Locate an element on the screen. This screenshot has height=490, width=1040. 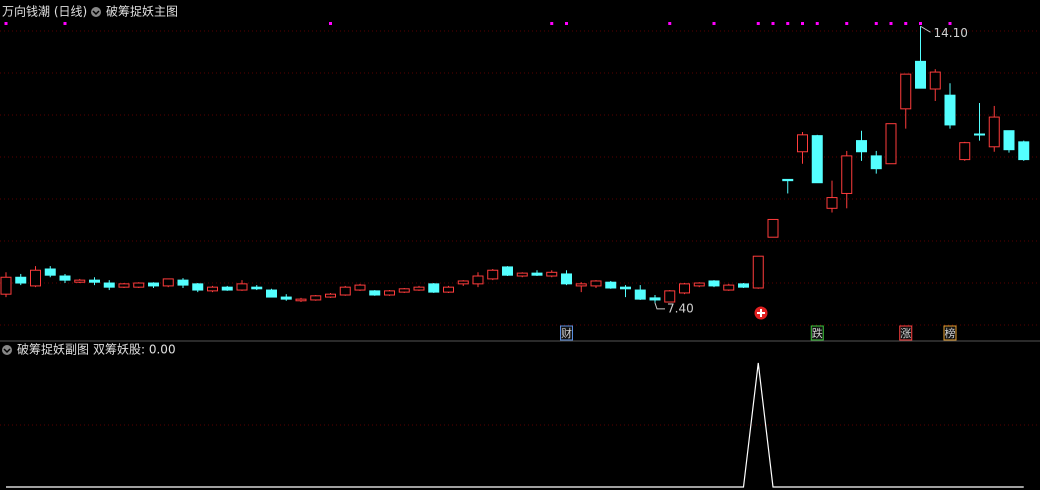
chart-title: 万向钱潮 (日线) is located at coordinates (44, 11).